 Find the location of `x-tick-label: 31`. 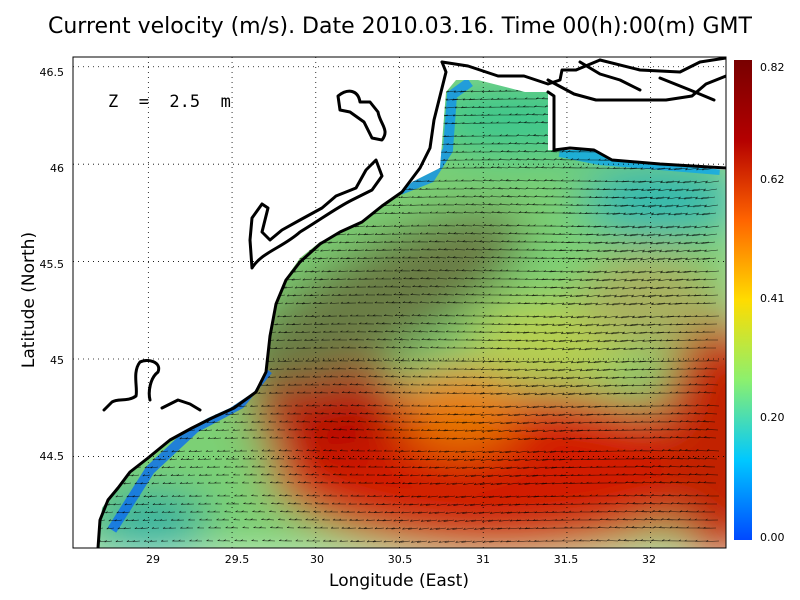

x-tick-label: 31 is located at coordinates (483, 559).